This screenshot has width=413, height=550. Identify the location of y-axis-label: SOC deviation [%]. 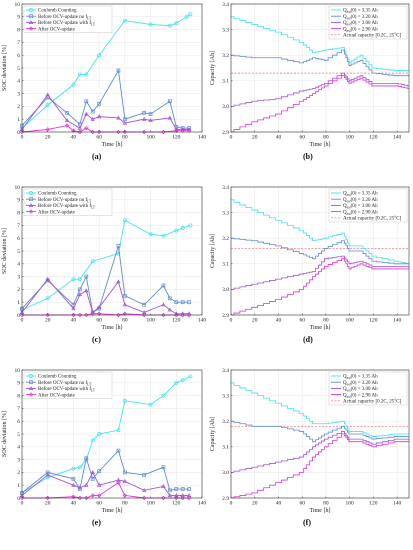
(5, 434).